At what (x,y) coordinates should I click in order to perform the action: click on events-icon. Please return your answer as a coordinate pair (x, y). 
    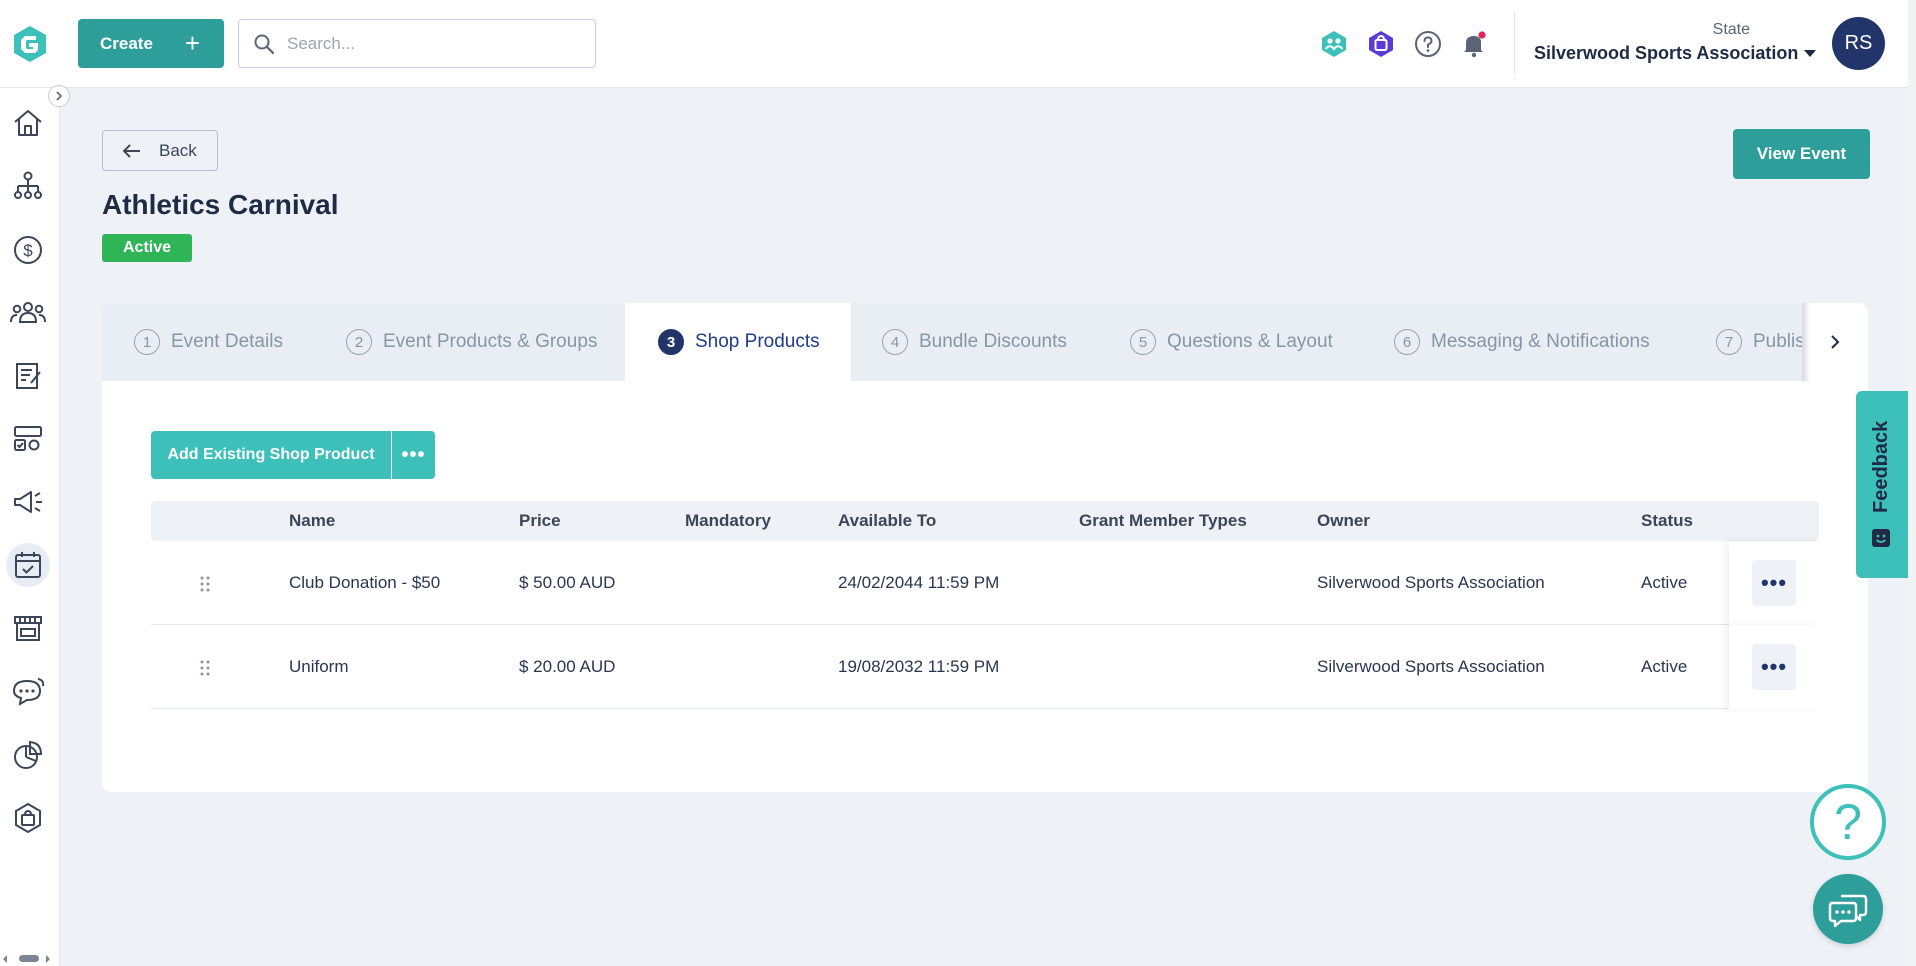
    Looking at the image, I should click on (28, 565).